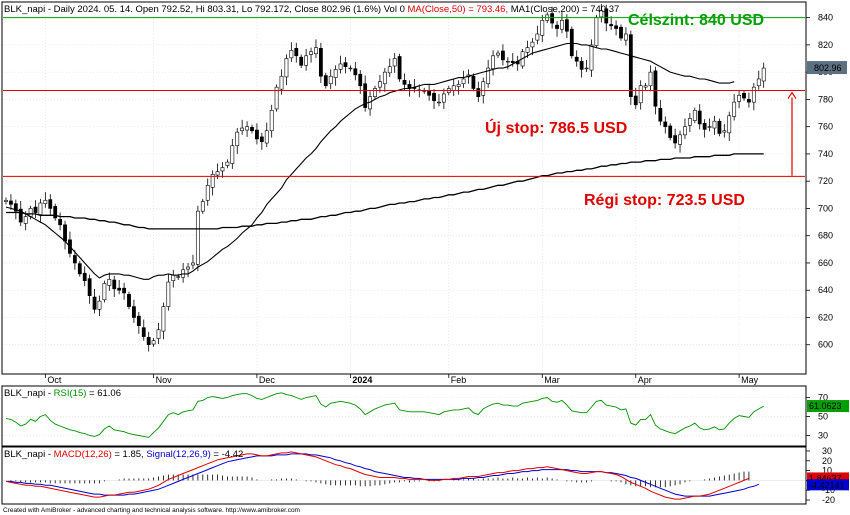  I want to click on rsi-tick-label: 30, so click(823, 436).